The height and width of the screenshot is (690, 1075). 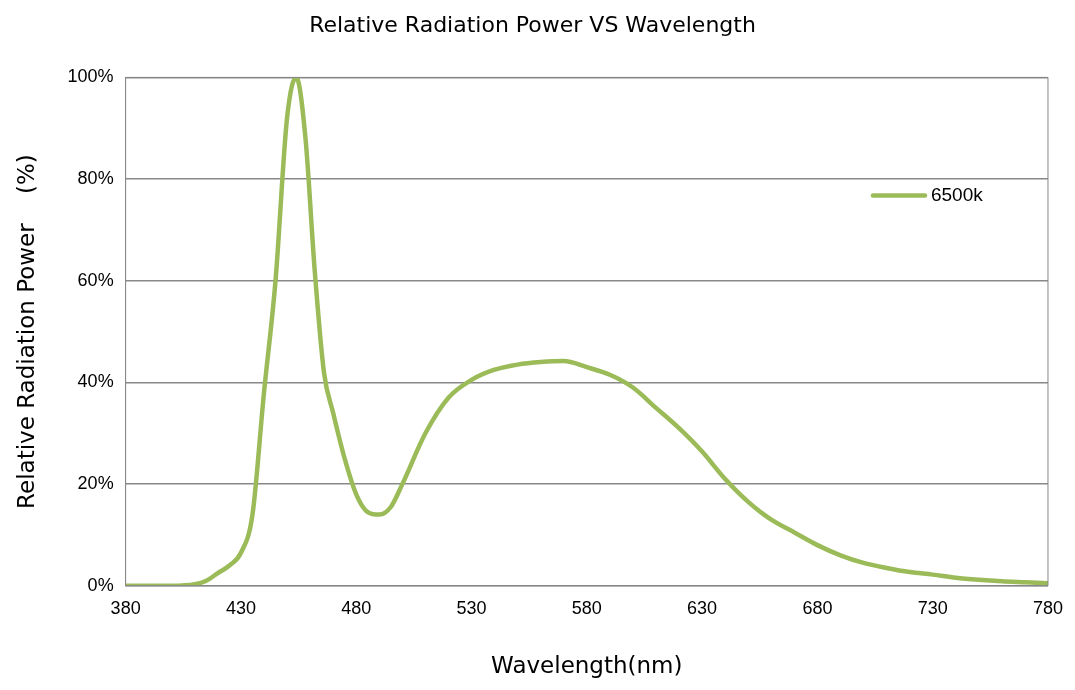 What do you see at coordinates (240, 607) in the screenshot?
I see `x-tick-label: 430` at bounding box center [240, 607].